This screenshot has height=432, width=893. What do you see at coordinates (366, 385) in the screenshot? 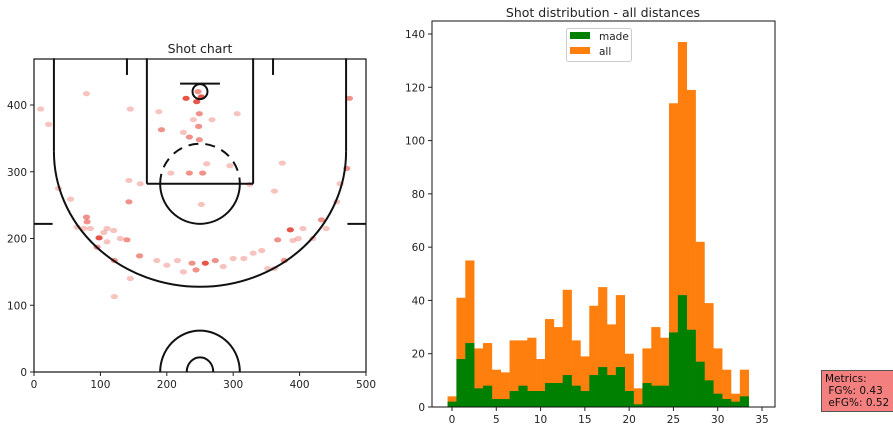
I see `x-tick-label: 500` at bounding box center [366, 385].